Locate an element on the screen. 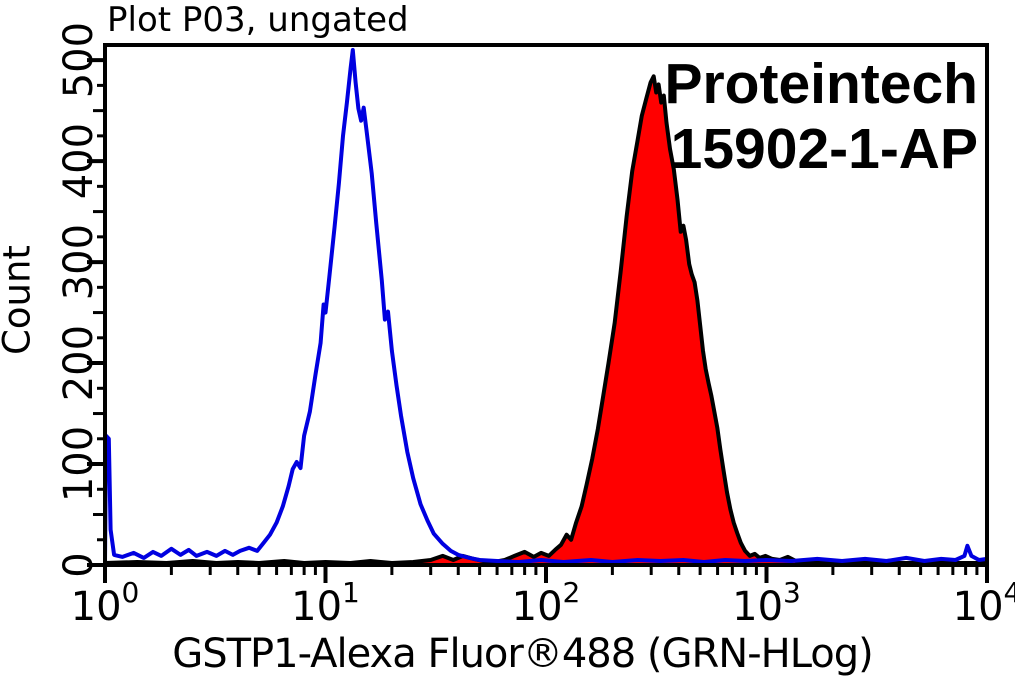 Image resolution: width=1015 pixels, height=685 pixels. x-tick-label: 10³ is located at coordinates (766, 603).